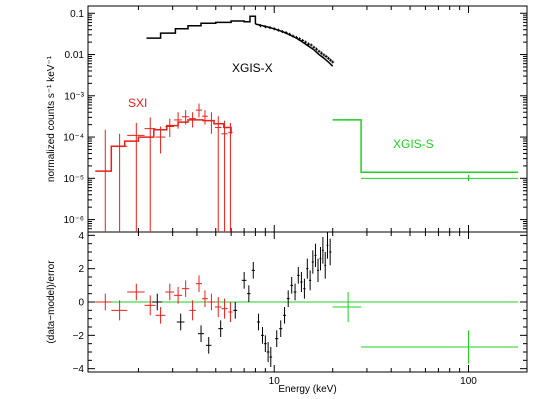  What do you see at coordinates (73, 220) in the screenshot?
I see `y-tick-label: 10⁻⁶` at bounding box center [73, 220].